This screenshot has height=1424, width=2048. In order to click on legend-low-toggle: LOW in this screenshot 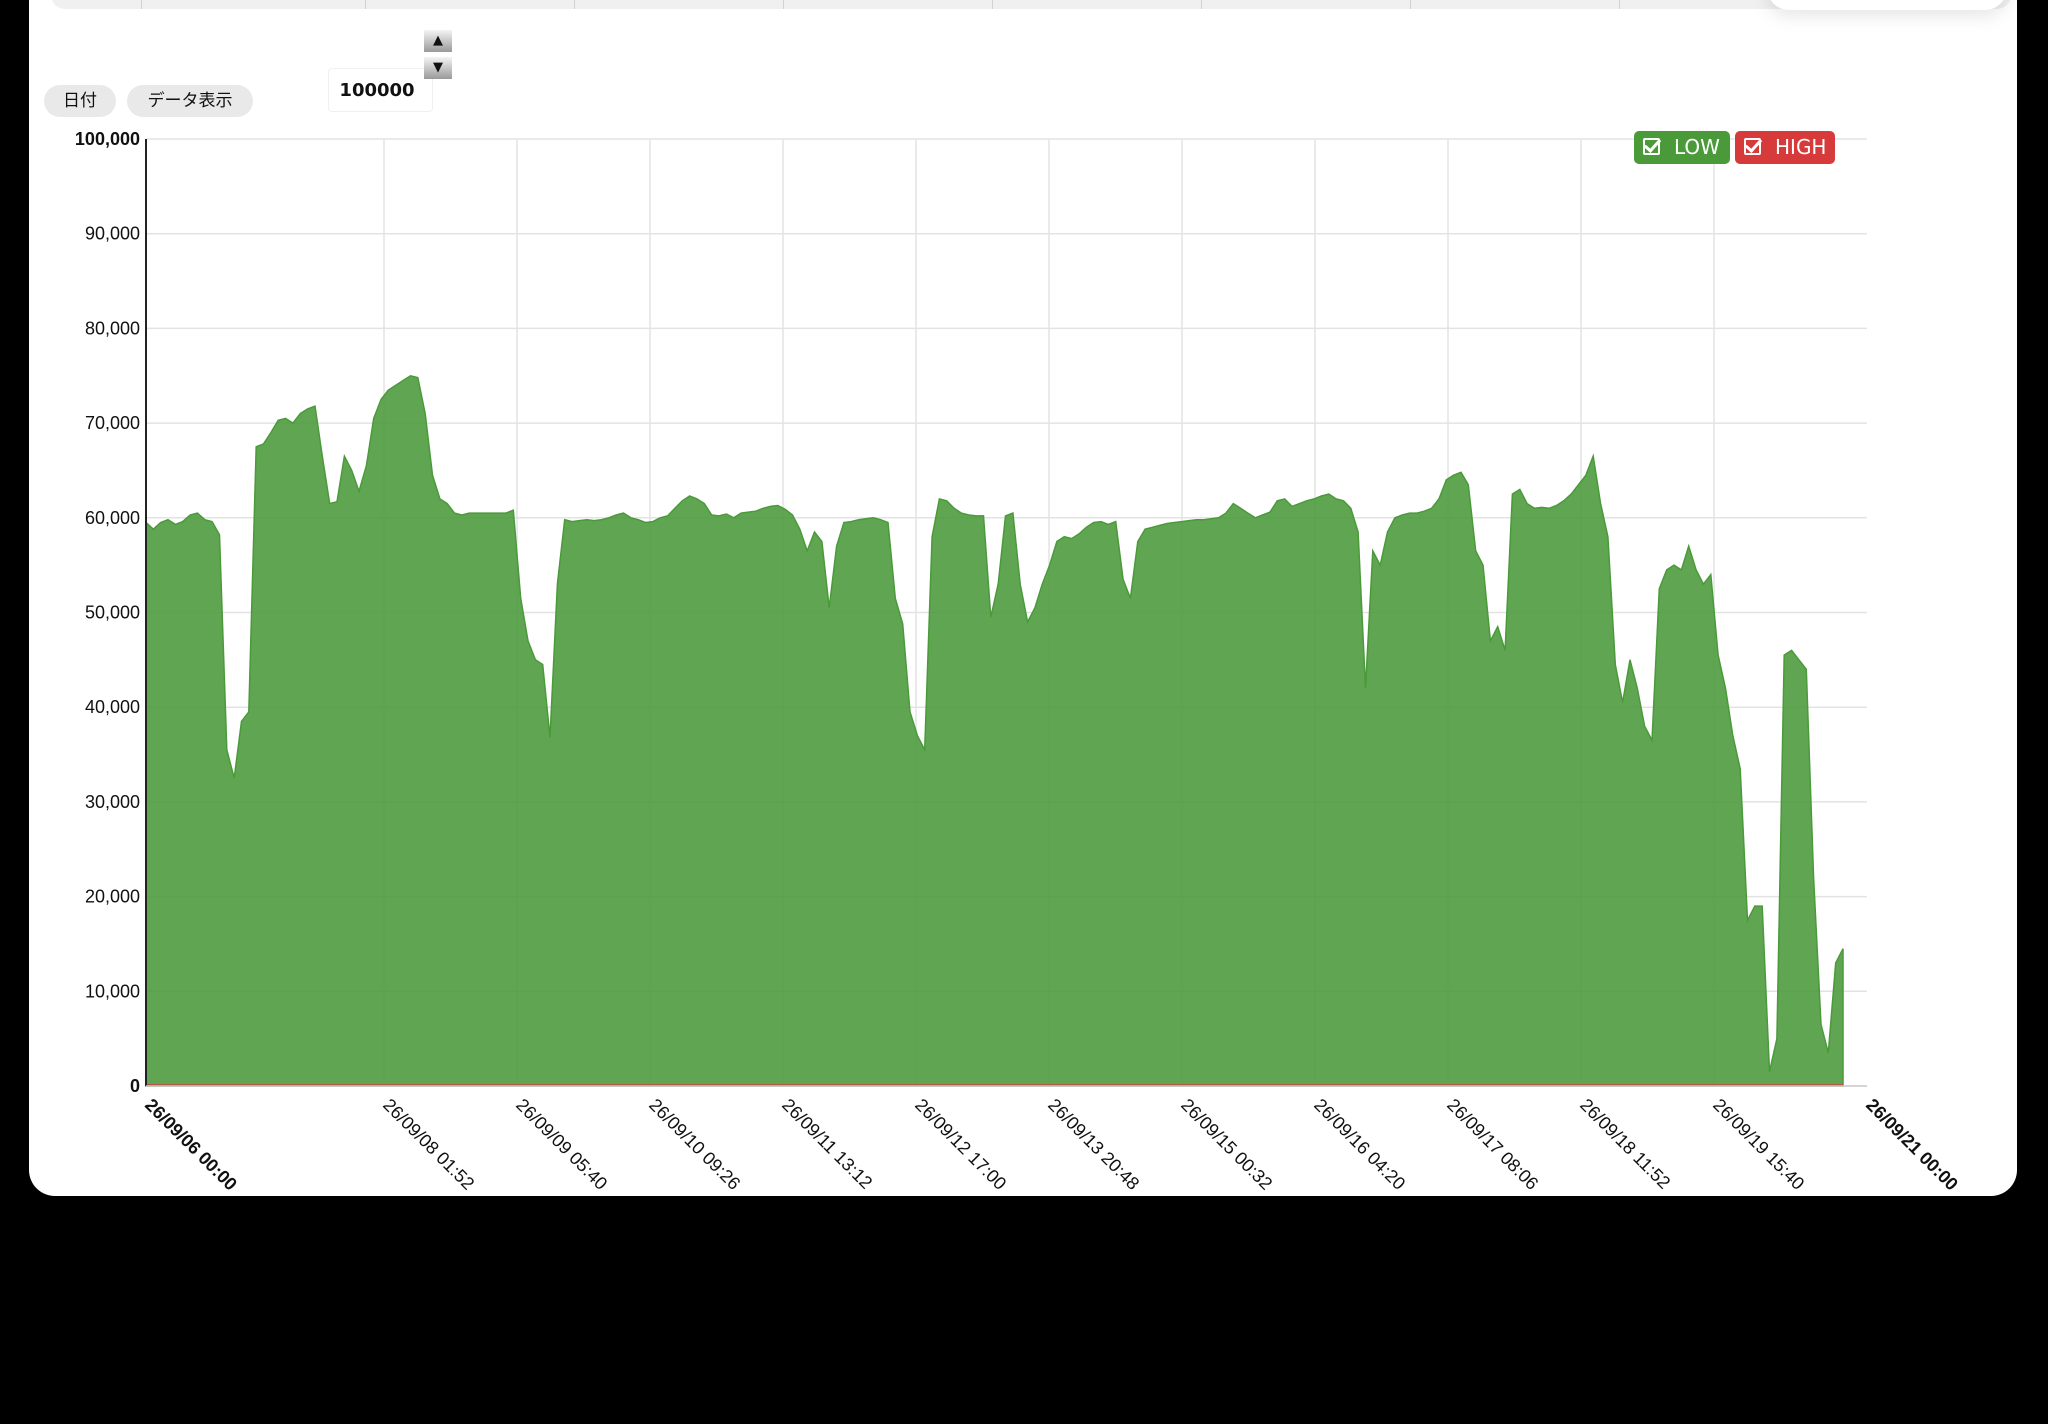, I will do `click(1682, 147)`.